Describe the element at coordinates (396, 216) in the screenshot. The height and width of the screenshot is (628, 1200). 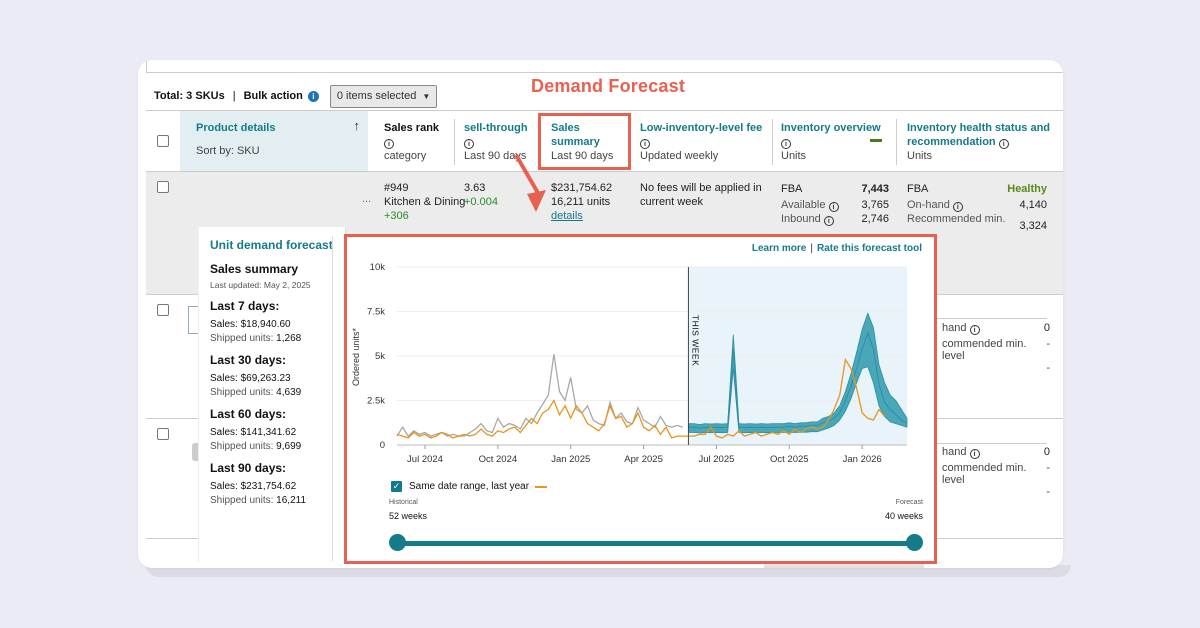
I see `sales-rank-change: +306` at that location.